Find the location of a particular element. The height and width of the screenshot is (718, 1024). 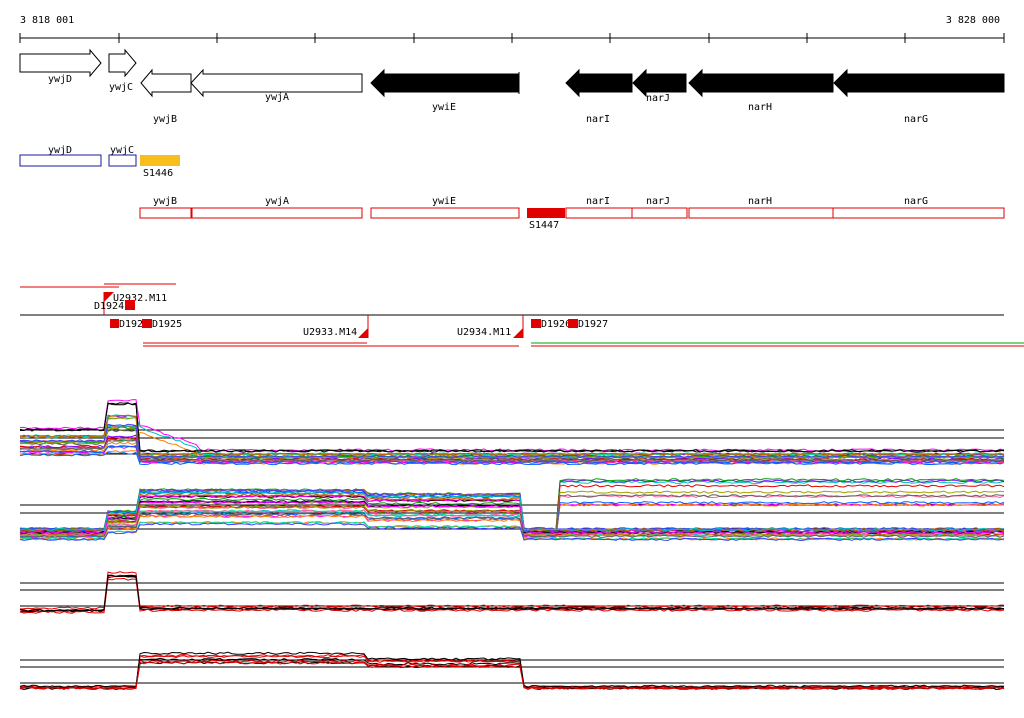

gene-arrow-narG is located at coordinates (919, 83).